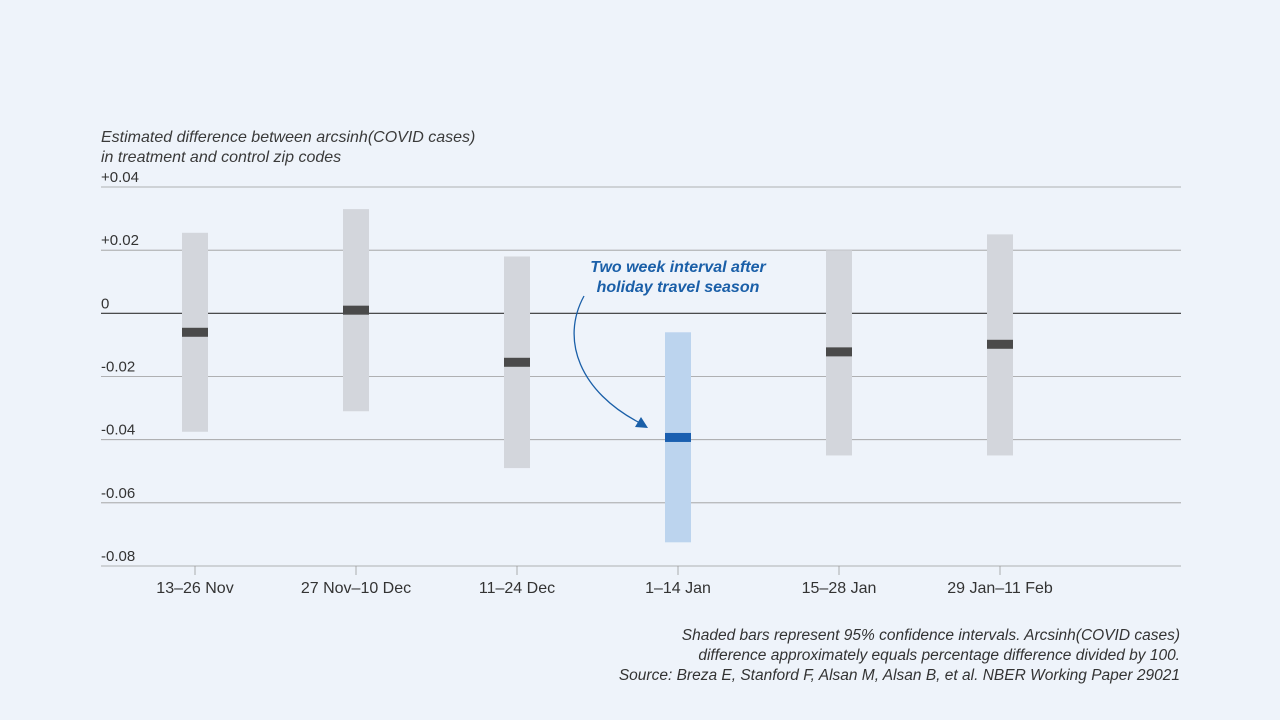 The width and height of the screenshot is (1280, 720). Describe the element at coordinates (356, 588) in the screenshot. I see `x-tick-label: 27 Nov–10 Dec` at that location.